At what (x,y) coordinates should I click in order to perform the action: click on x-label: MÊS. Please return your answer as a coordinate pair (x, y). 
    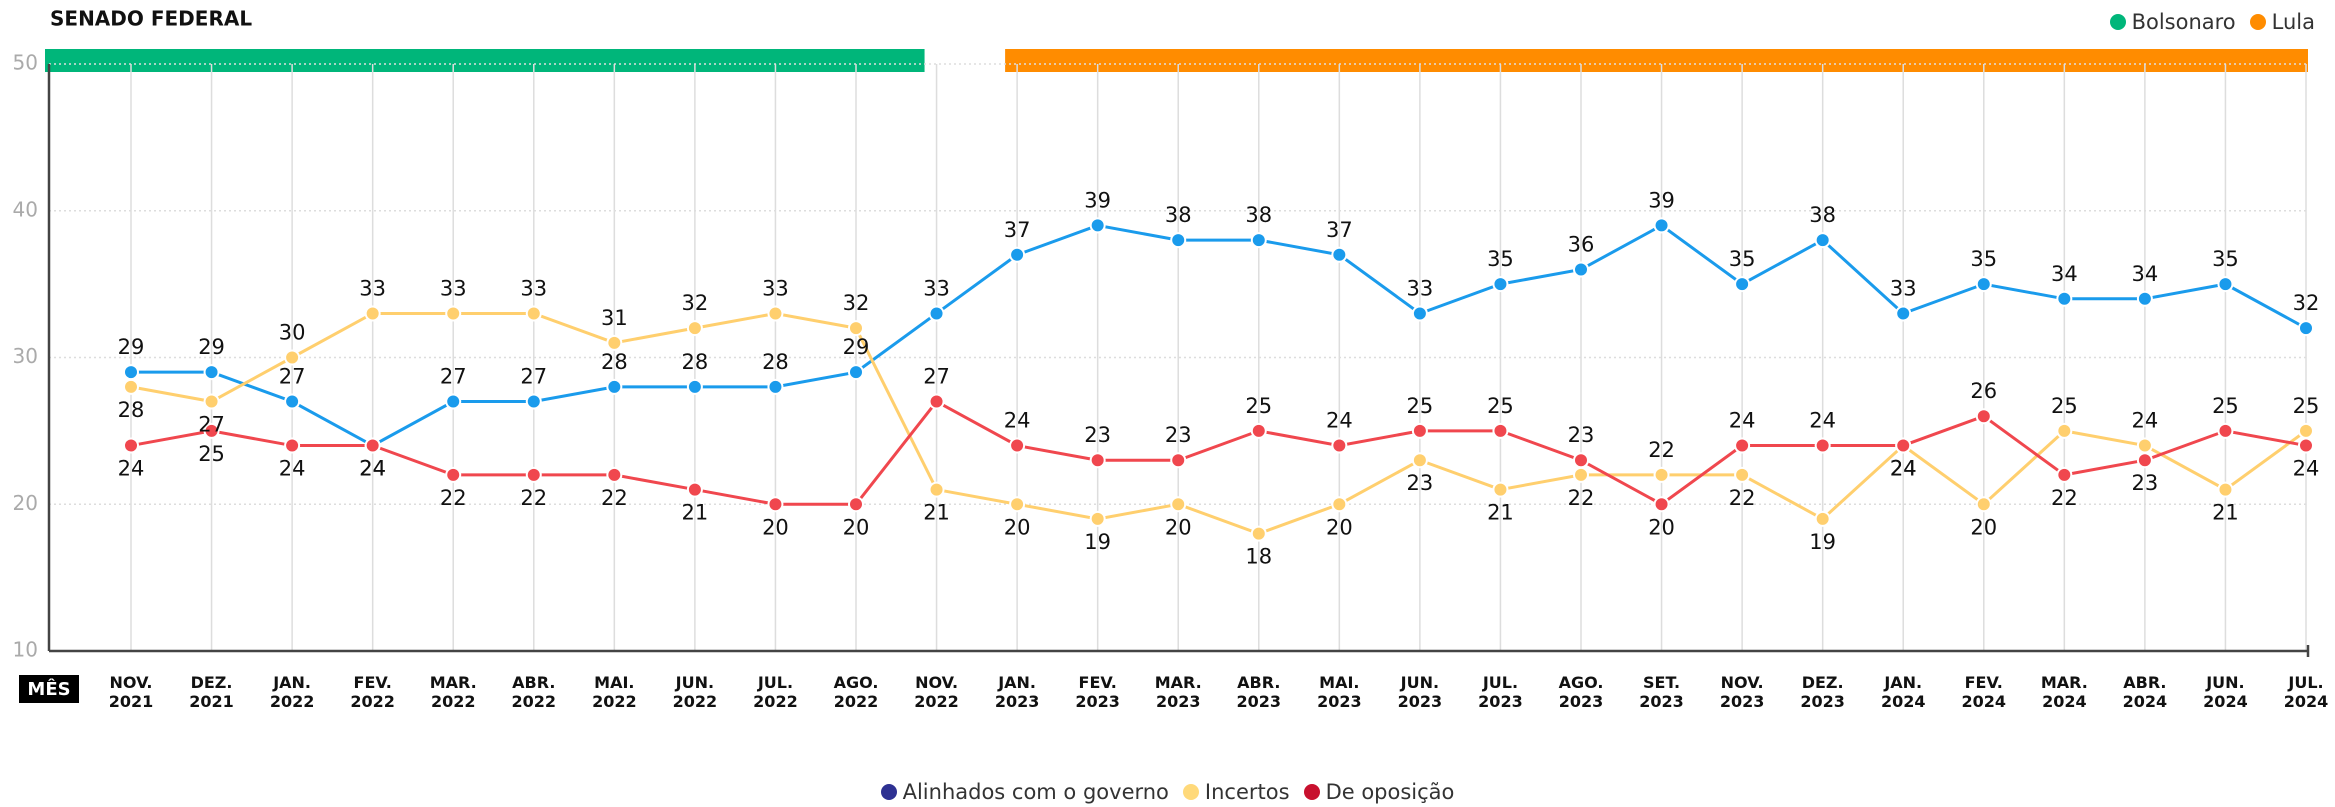
    Looking at the image, I should click on (48, 689).